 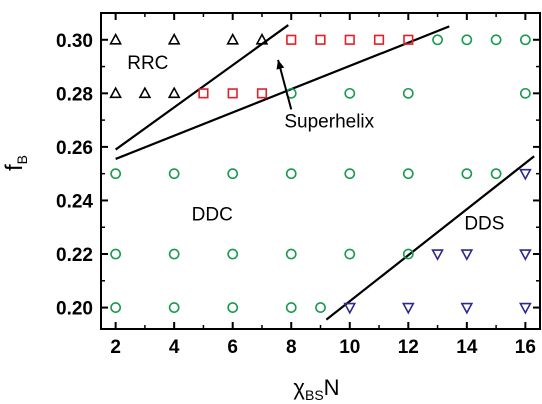 I want to click on x-tick-label: 8, so click(x=291, y=347).